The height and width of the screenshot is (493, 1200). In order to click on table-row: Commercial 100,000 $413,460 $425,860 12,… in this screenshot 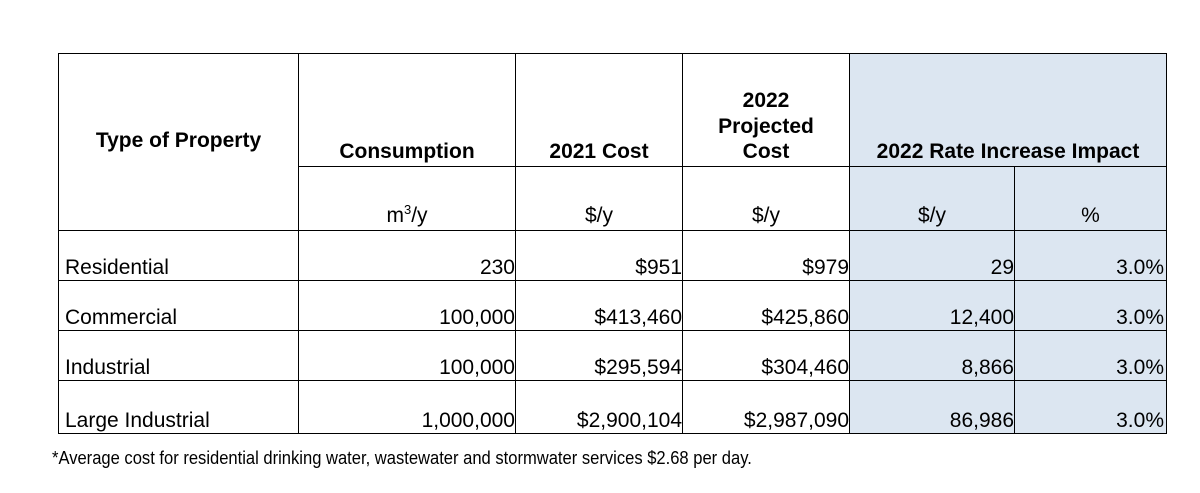, I will do `click(612, 305)`.